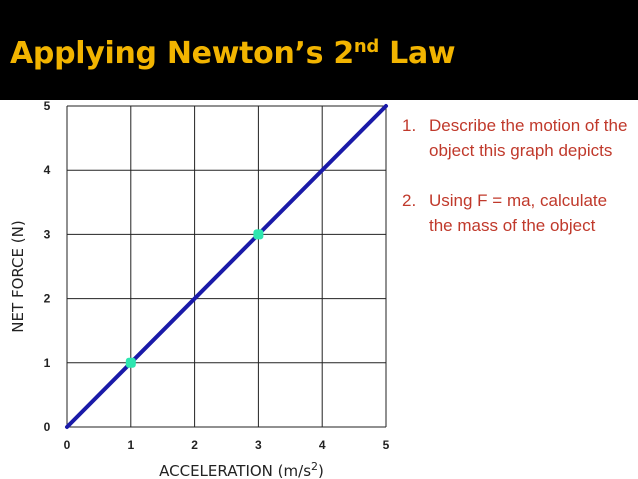 The height and width of the screenshot is (479, 638). I want to click on question-number: 1., so click(409, 125).